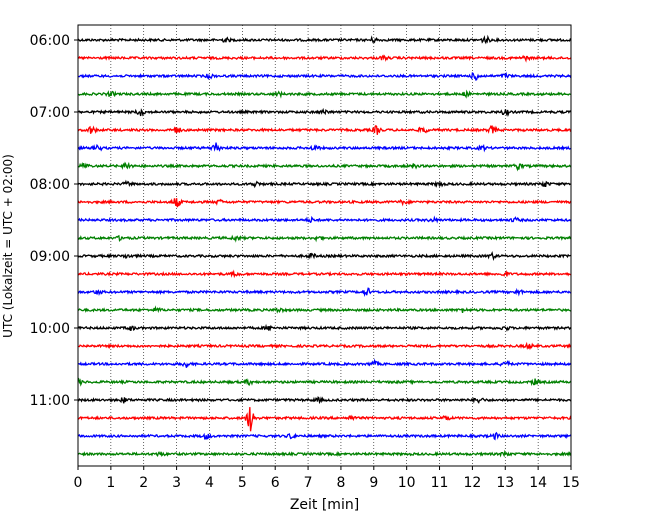 The image size is (650, 520). I want to click on y-tick-label: 06:00, so click(50, 41).